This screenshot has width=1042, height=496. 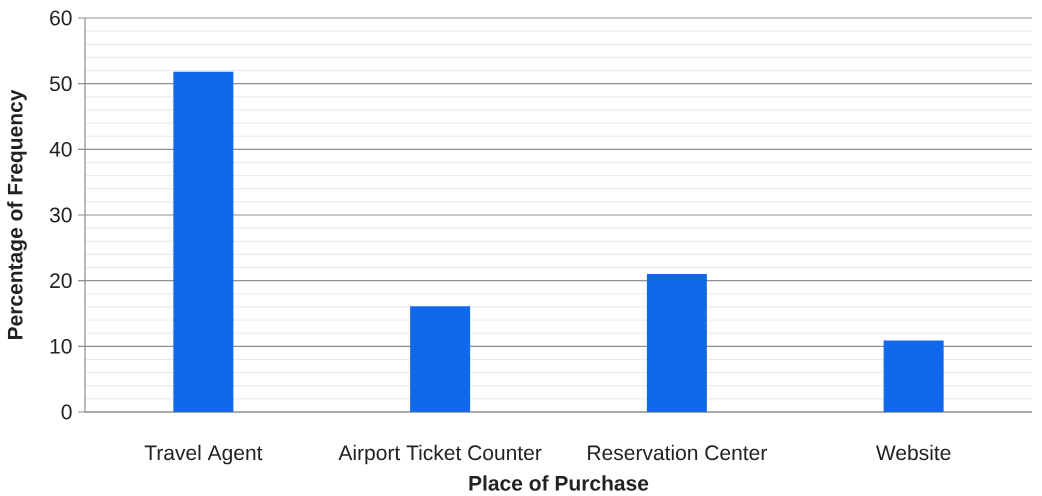 I want to click on x-tick-label: Website, so click(x=913, y=452).